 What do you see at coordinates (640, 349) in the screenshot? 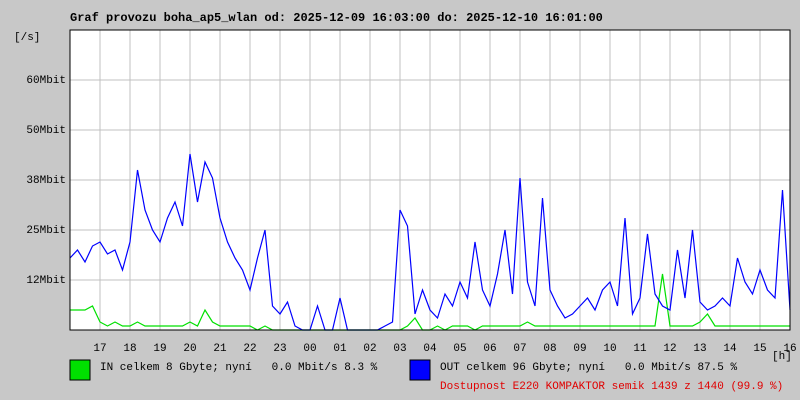
I see `x-tick-label: 11` at bounding box center [640, 349].